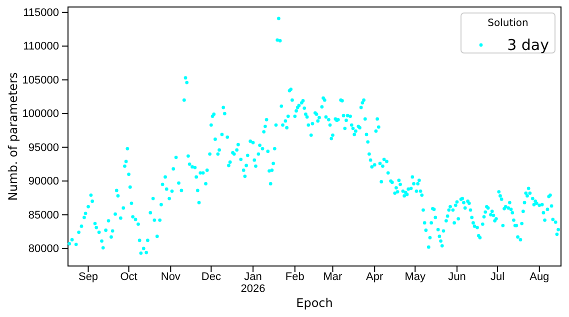 The height and width of the screenshot is (317, 569). I want to click on y-tick-label: 105000, so click(40, 80).